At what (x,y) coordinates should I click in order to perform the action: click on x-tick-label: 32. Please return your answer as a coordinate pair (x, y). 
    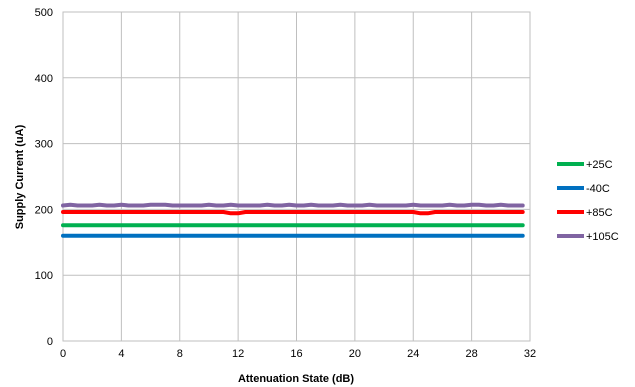
    Looking at the image, I should click on (530, 354).